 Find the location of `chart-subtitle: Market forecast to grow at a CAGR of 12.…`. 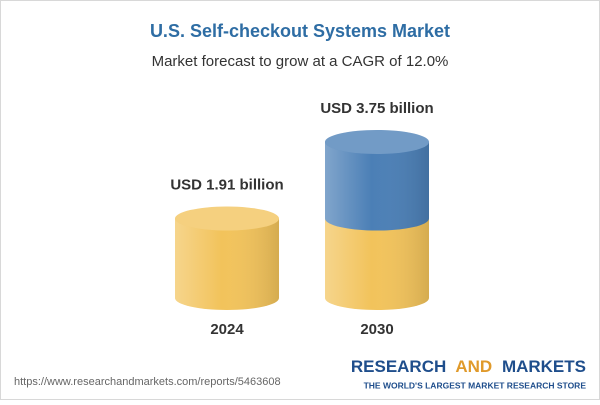

chart-subtitle: Market forecast to grow at a CAGR of 12.… is located at coordinates (300, 61).